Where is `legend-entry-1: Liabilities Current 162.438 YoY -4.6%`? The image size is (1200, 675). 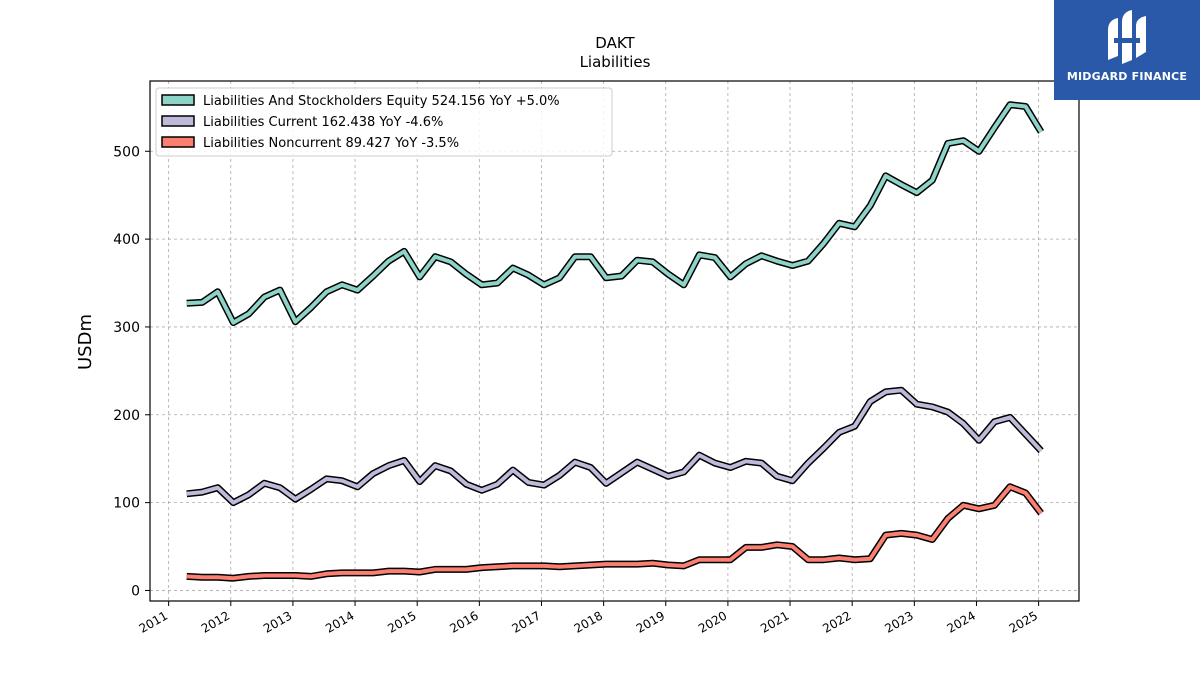
legend-entry-1: Liabilities Current 162.438 YoY -4.6% is located at coordinates (323, 122).